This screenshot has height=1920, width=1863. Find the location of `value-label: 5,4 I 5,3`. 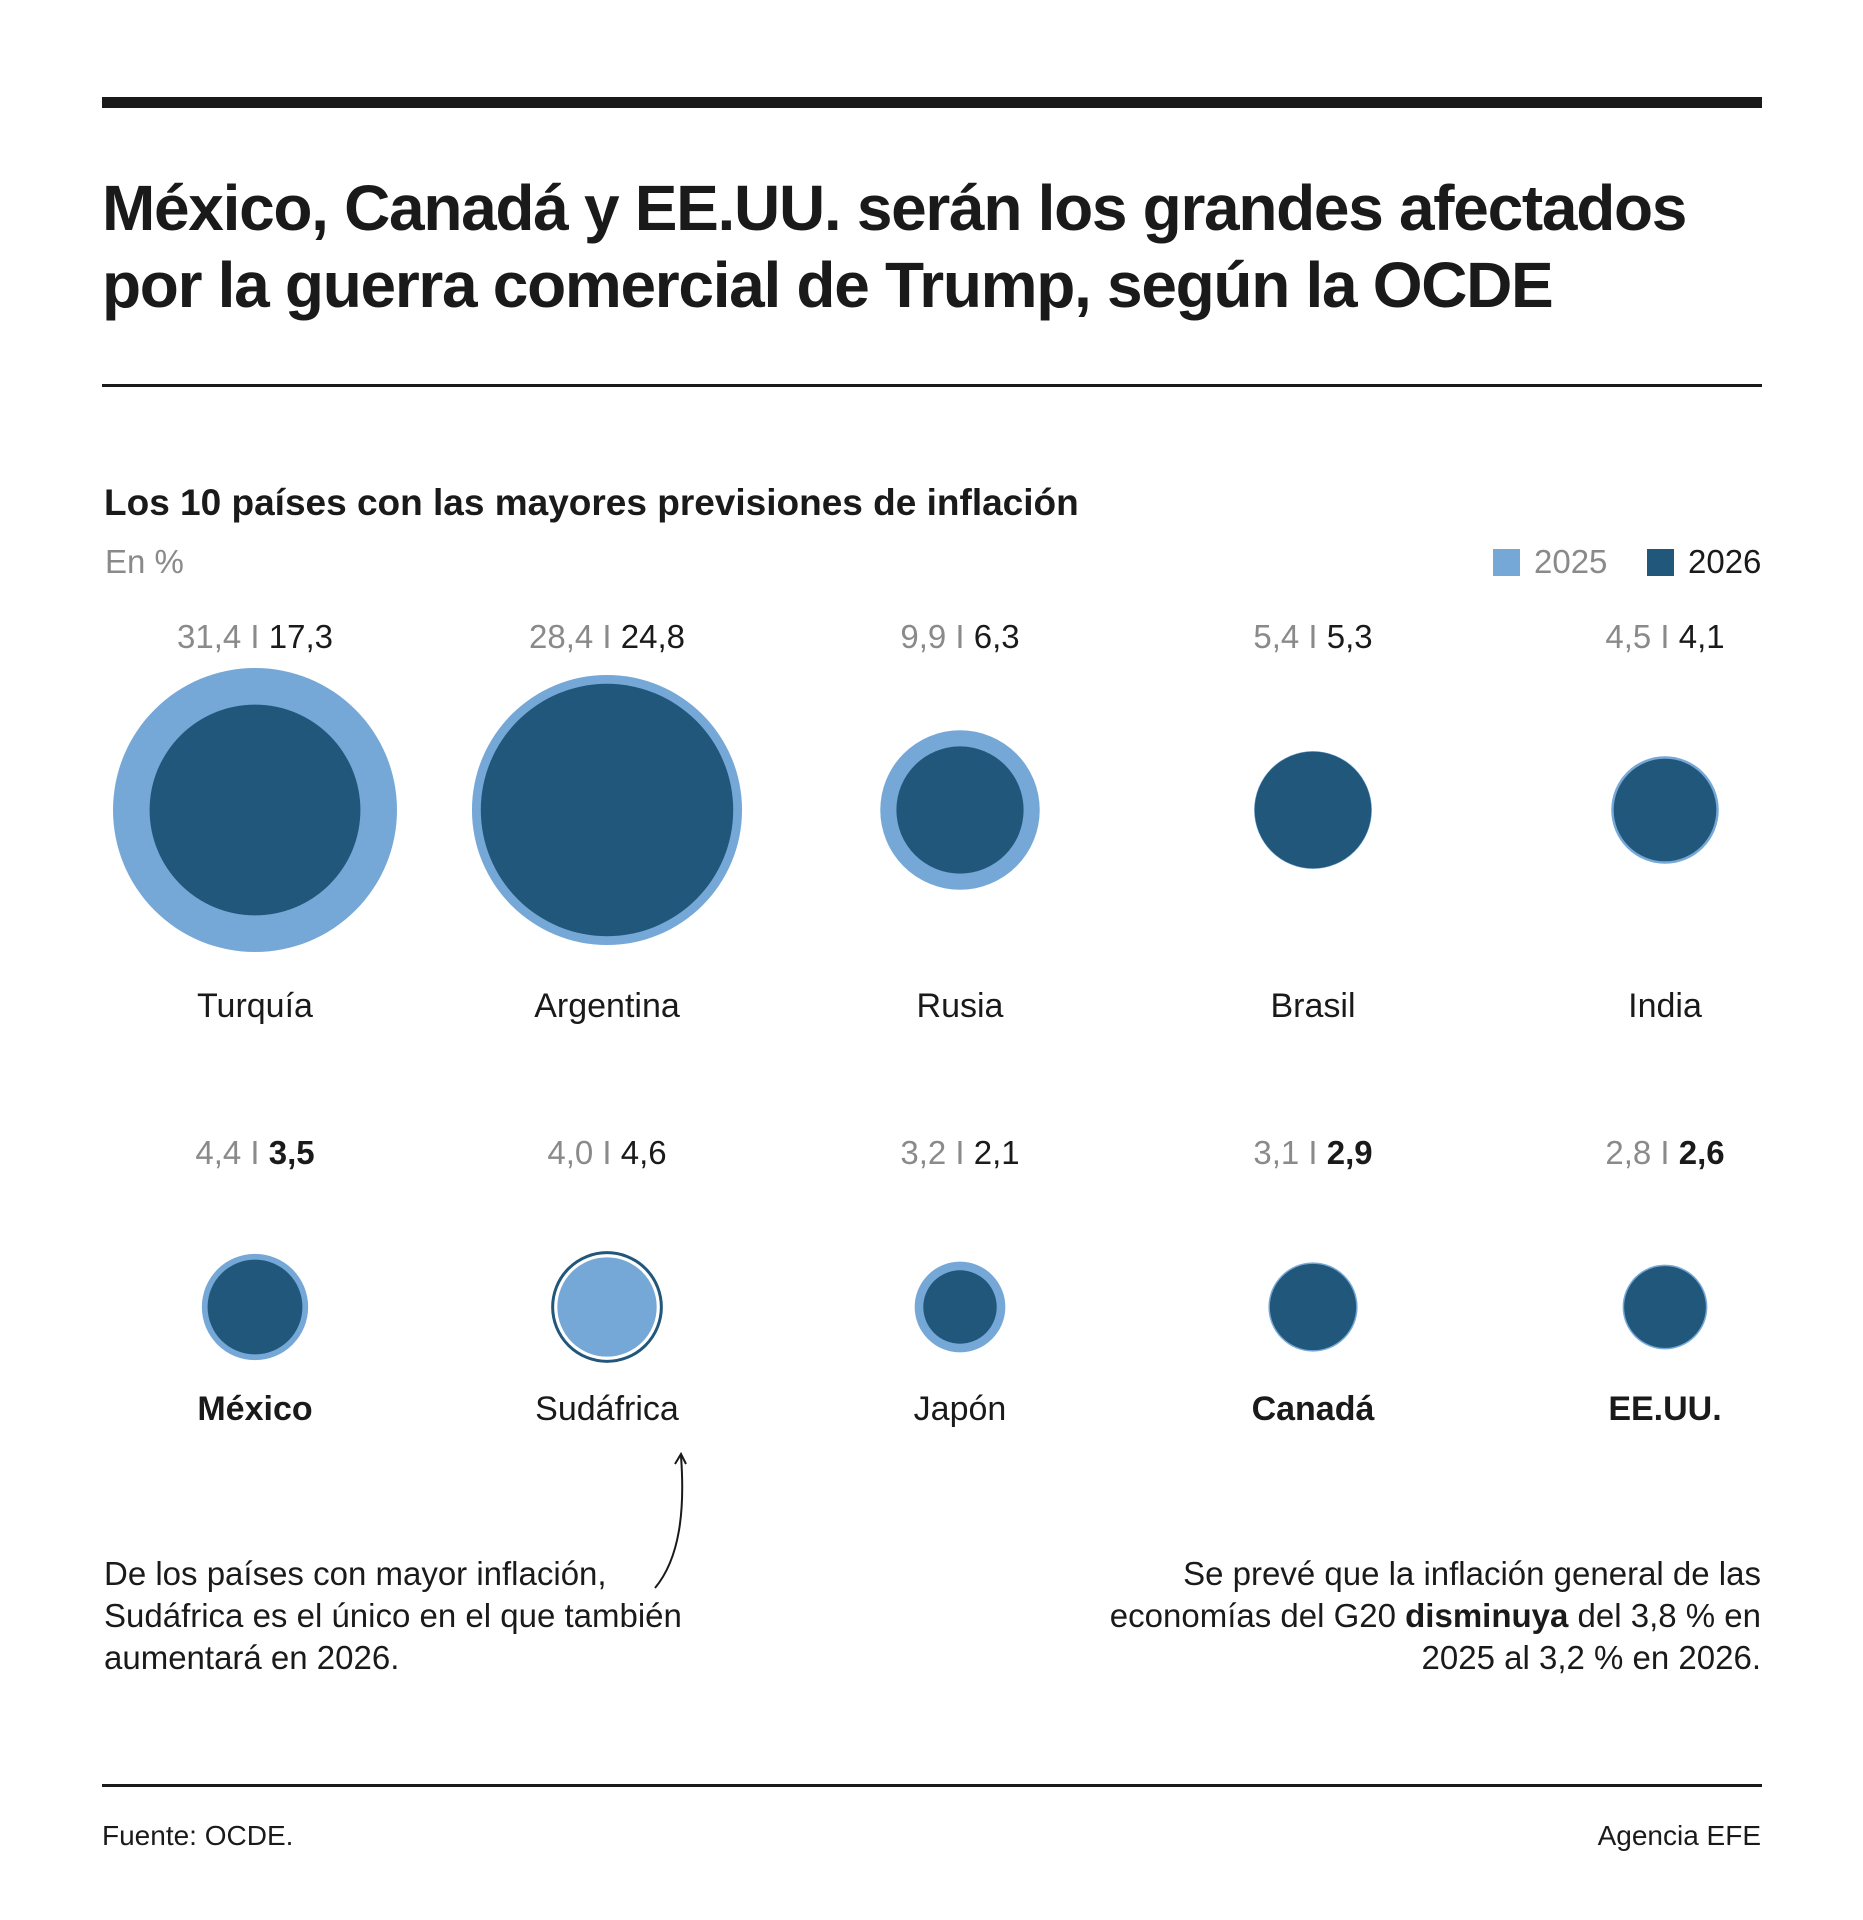

value-label: 5,4 I 5,3 is located at coordinates (1312, 636).